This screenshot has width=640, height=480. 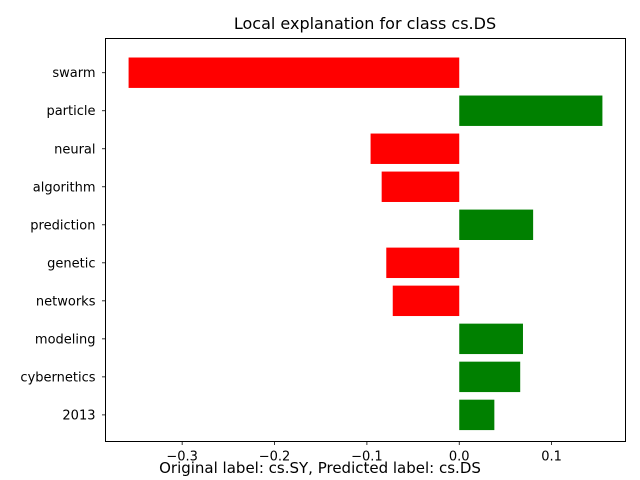 What do you see at coordinates (74, 149) in the screenshot?
I see `y-tick-label: neural` at bounding box center [74, 149].